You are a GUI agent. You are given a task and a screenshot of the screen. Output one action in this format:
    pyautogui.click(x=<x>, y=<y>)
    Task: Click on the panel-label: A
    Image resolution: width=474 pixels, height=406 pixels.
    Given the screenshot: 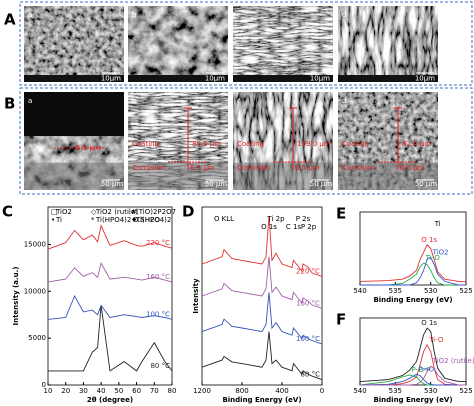 What is the action you would take?
    pyautogui.click(x=10, y=20)
    